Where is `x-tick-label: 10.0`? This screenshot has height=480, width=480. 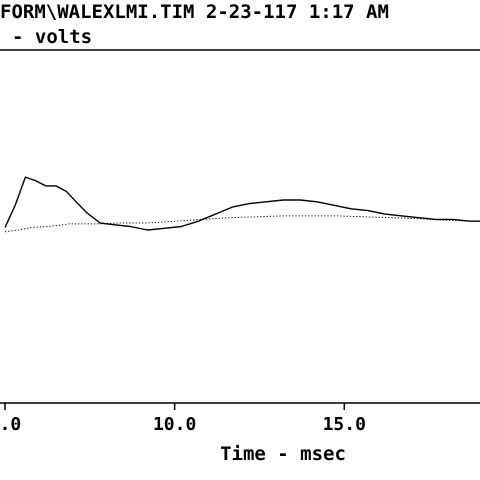
x-tick-label: 10.0 is located at coordinates (174, 424).